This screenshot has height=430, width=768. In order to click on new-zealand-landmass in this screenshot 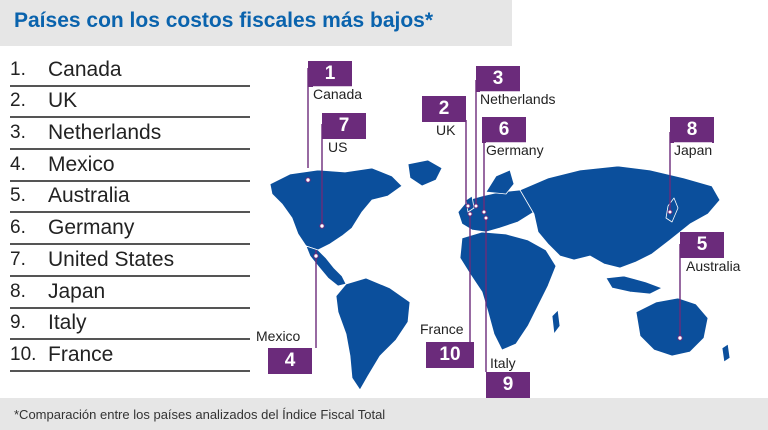, I will do `click(726, 353)`.